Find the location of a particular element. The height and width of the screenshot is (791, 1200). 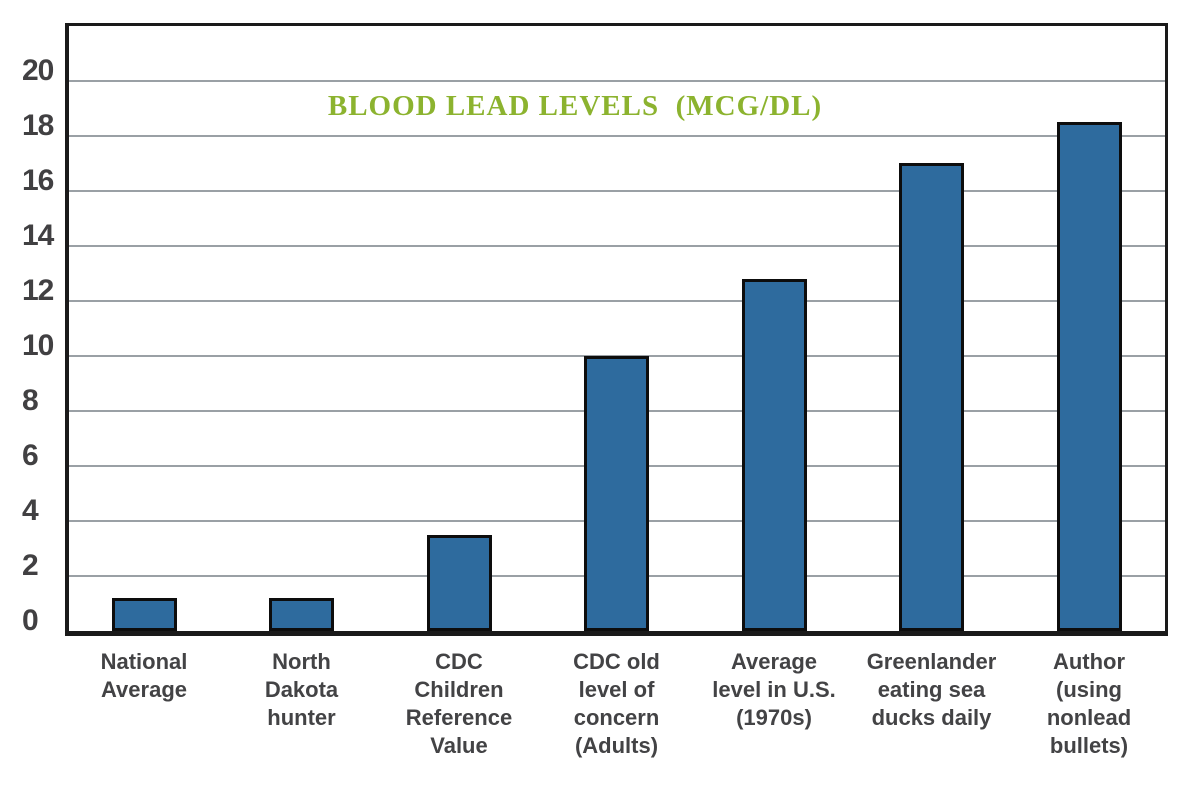

y-tick-label-18: 18 is located at coordinates (38, 125).